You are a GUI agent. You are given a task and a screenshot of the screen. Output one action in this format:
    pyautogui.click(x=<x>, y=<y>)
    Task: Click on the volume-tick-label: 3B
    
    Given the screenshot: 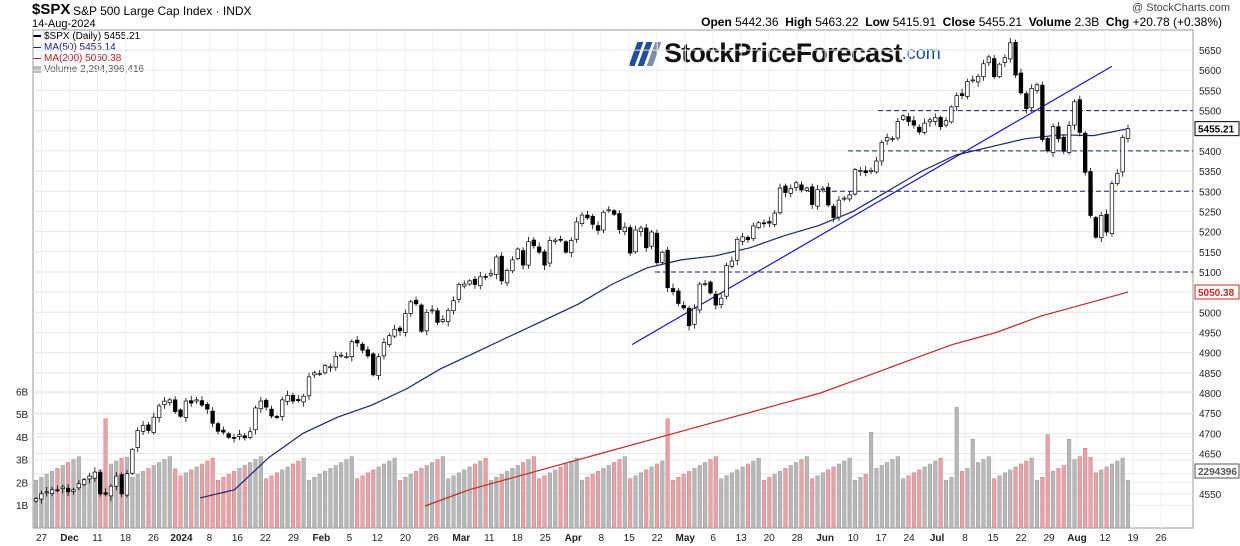 What is the action you would take?
    pyautogui.click(x=22, y=461)
    